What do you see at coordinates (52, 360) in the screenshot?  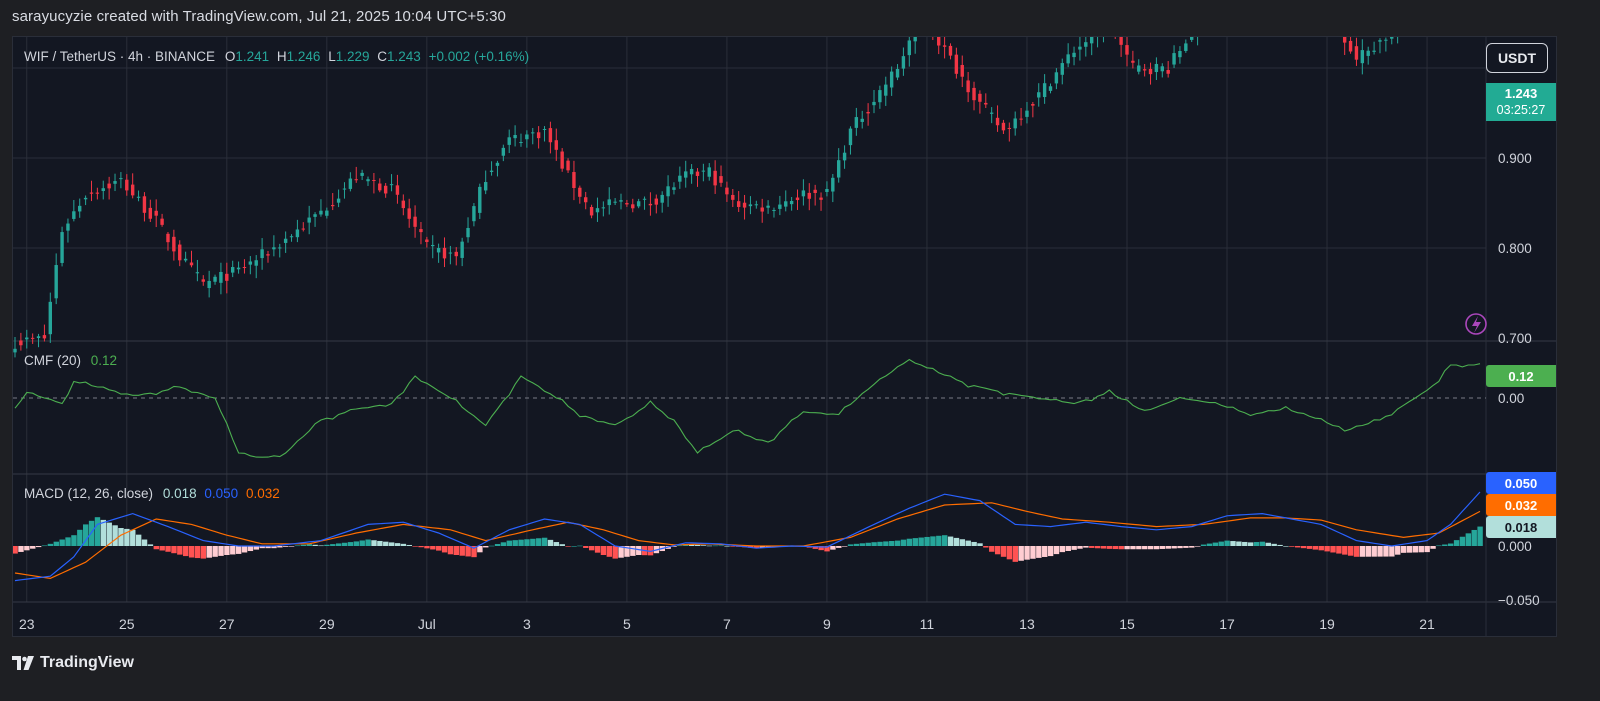 I see `cmf-title: CMF (20)` at bounding box center [52, 360].